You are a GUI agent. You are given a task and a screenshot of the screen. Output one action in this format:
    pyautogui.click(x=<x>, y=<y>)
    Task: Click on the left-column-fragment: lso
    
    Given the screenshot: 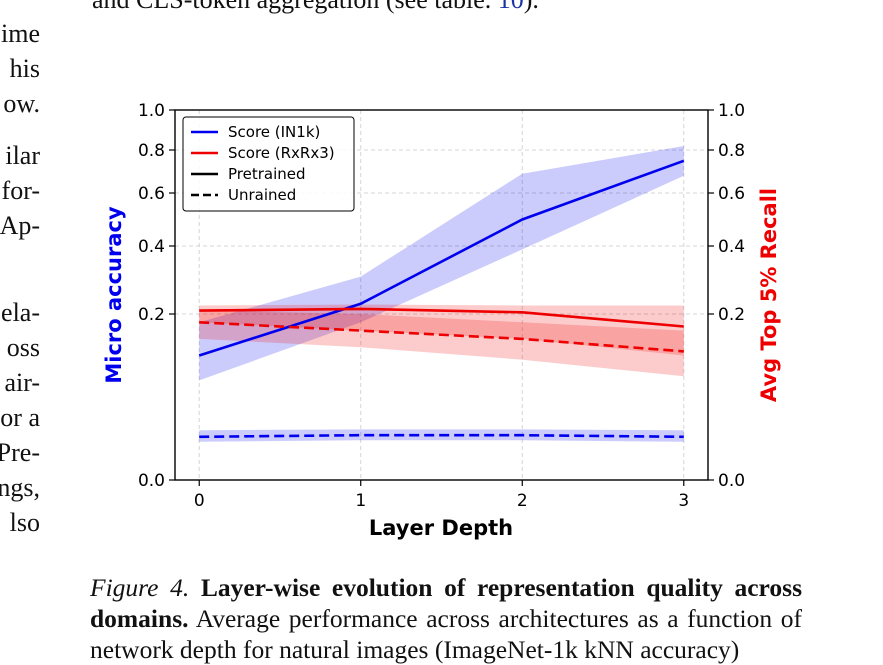 What is the action you would take?
    pyautogui.click(x=24, y=522)
    